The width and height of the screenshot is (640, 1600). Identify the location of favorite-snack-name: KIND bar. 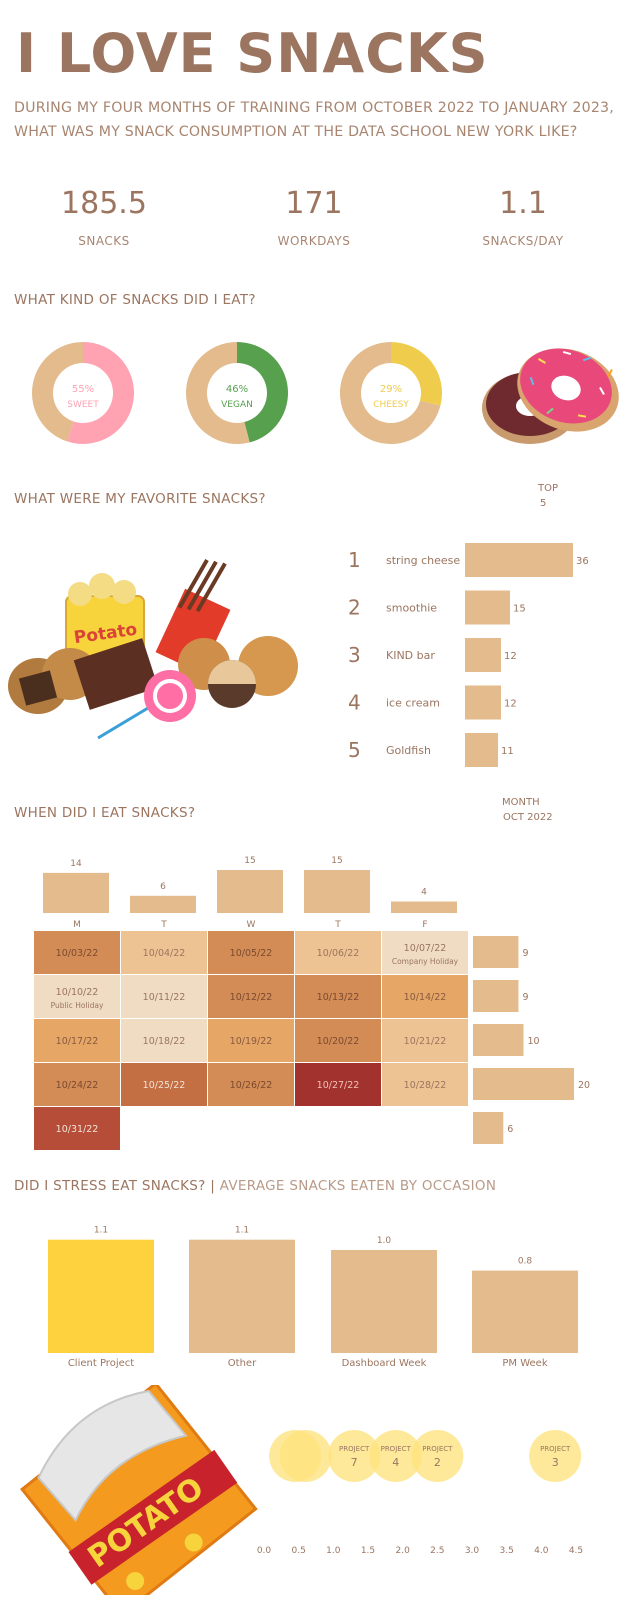
(410, 655).